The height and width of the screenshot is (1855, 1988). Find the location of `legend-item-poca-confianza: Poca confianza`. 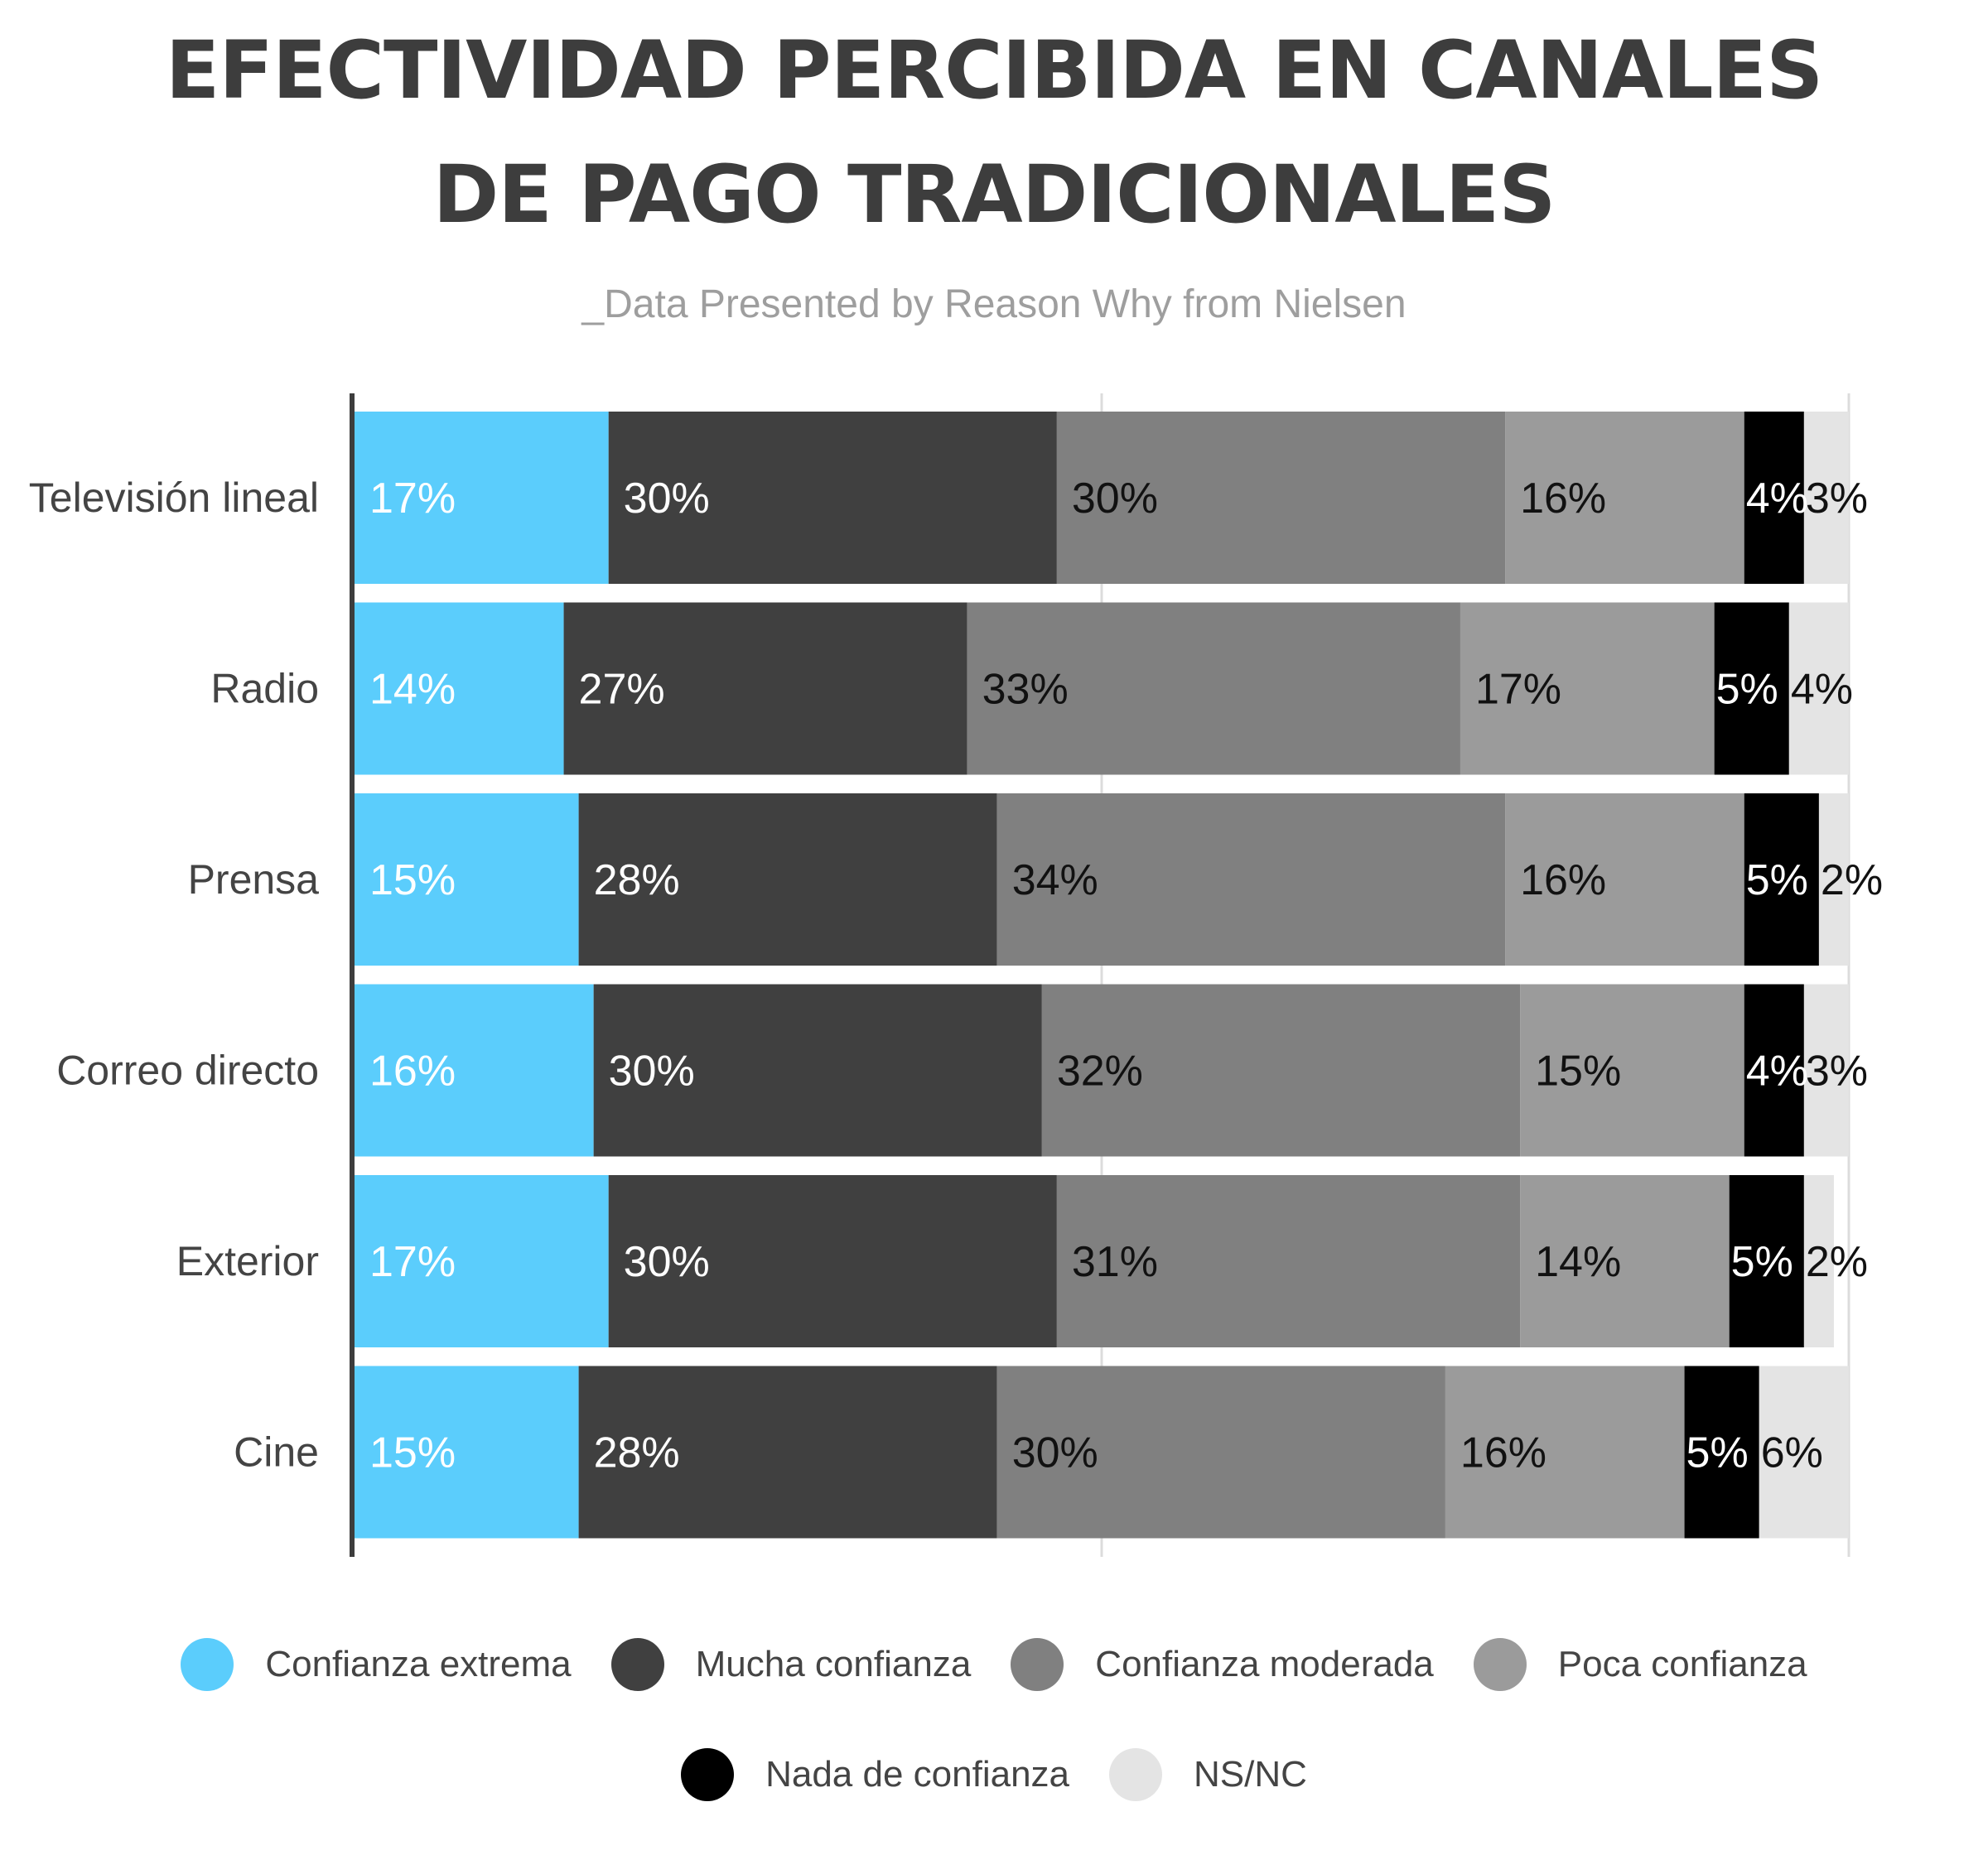

legend-item-poca-confianza: Poca confianza is located at coordinates (1640, 1664).